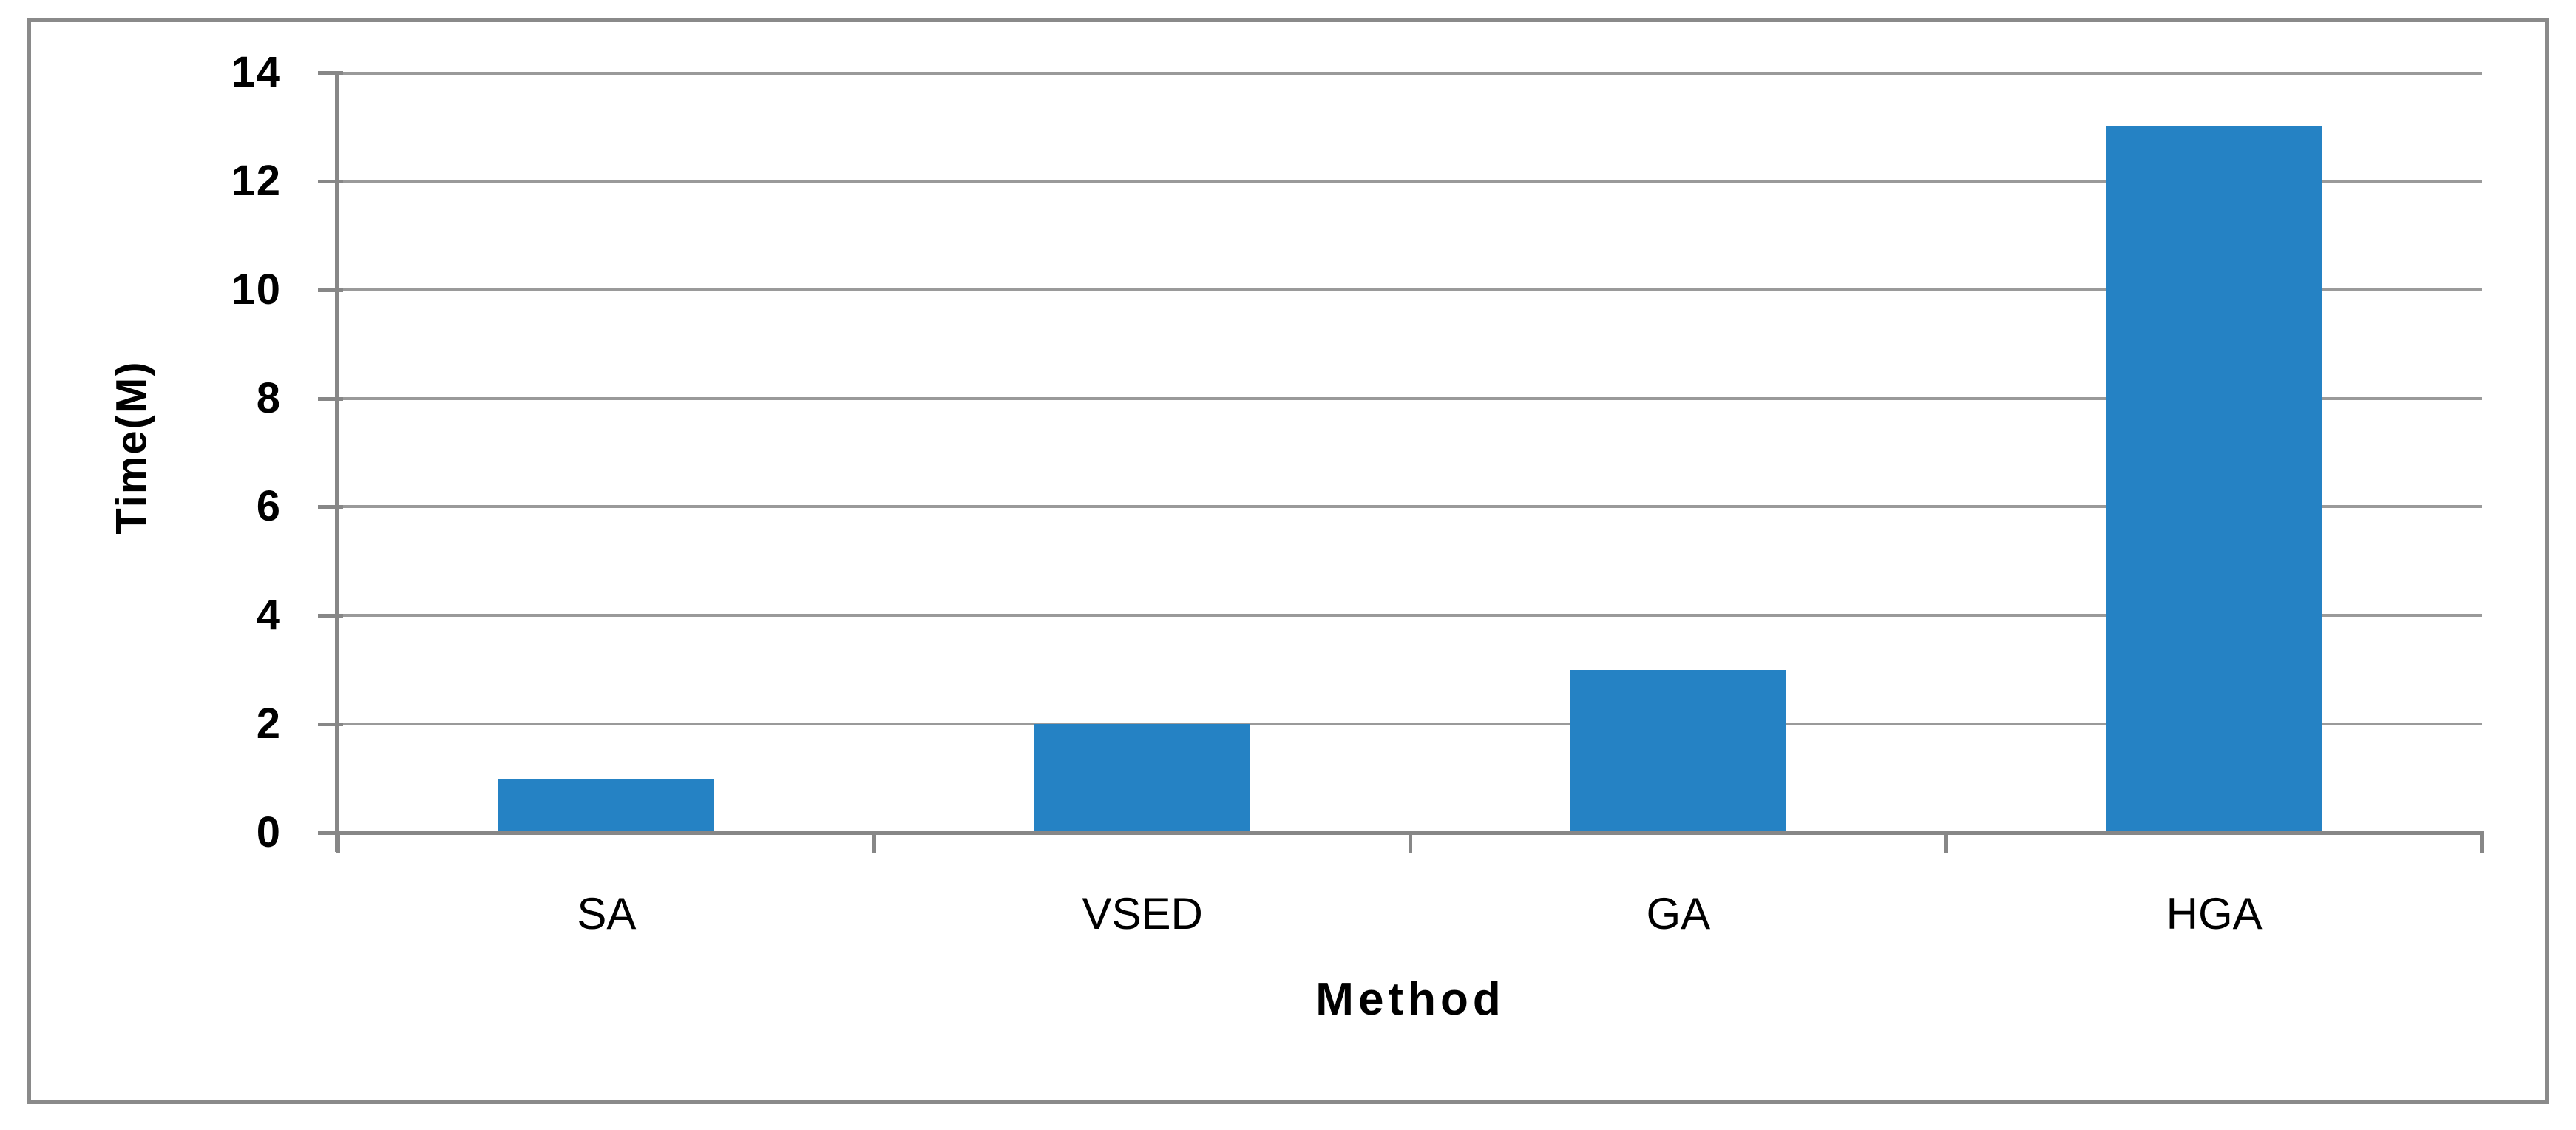  What do you see at coordinates (256, 180) in the screenshot?
I see `y-tick-label-12: 12` at bounding box center [256, 180].